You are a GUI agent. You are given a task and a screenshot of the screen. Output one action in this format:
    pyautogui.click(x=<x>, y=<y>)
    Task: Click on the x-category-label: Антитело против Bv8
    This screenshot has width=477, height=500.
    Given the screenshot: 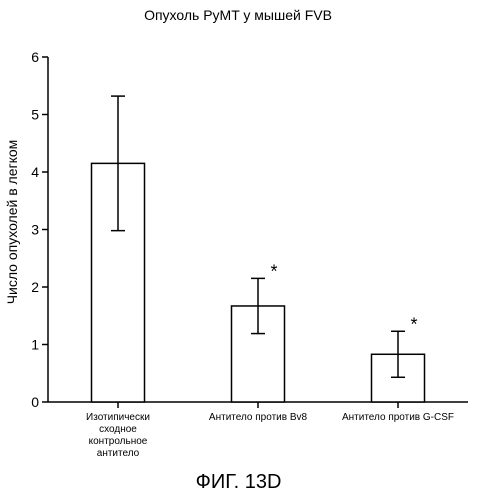 What is the action you would take?
    pyautogui.click(x=258, y=417)
    